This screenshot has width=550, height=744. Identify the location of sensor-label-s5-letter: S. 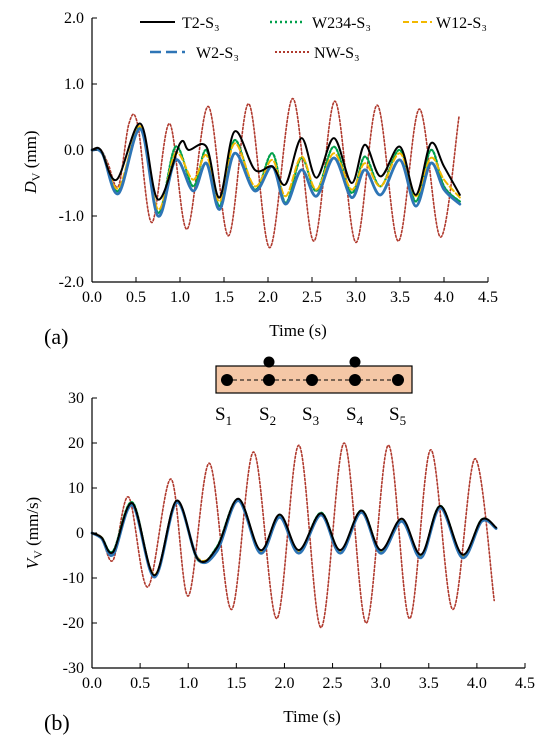
(394, 414).